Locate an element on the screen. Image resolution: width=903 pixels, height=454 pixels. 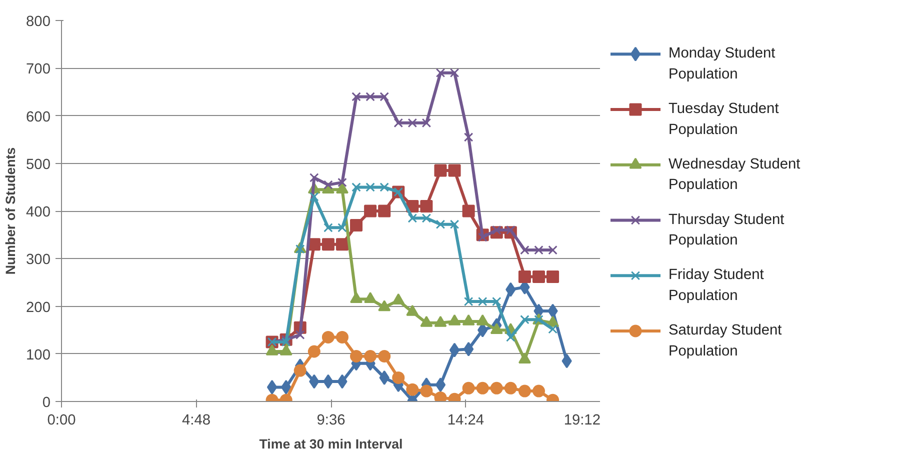
legend-label: Thursday Student Population is located at coordinates (726, 230).